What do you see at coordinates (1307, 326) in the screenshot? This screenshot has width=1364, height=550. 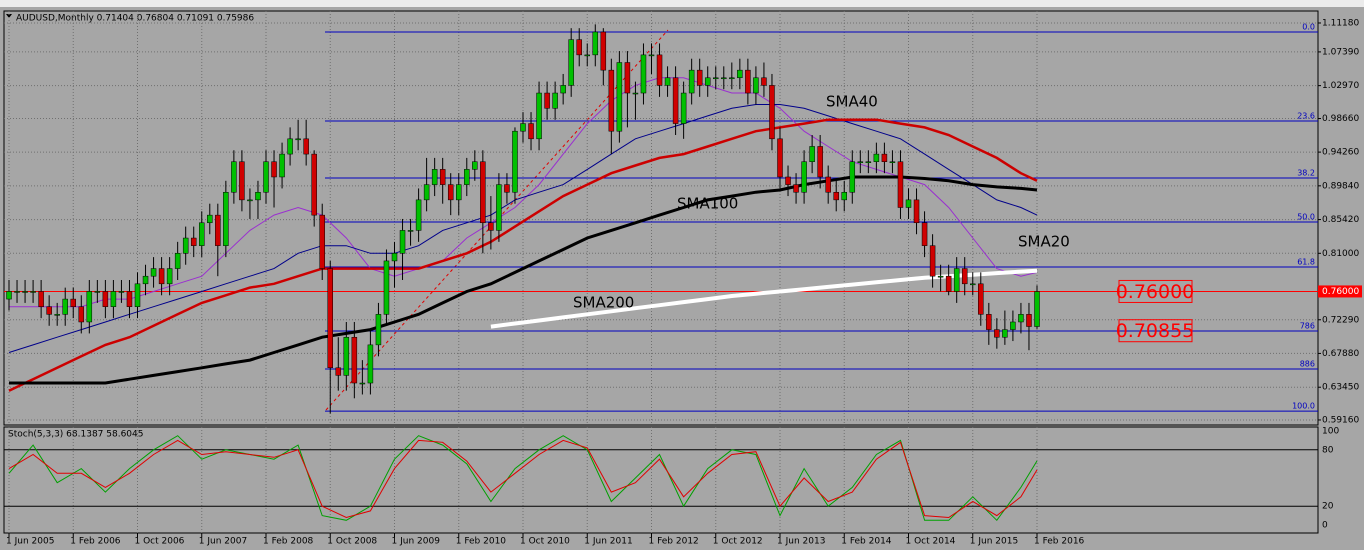 I see `fibo-label: 786` at bounding box center [1307, 326].